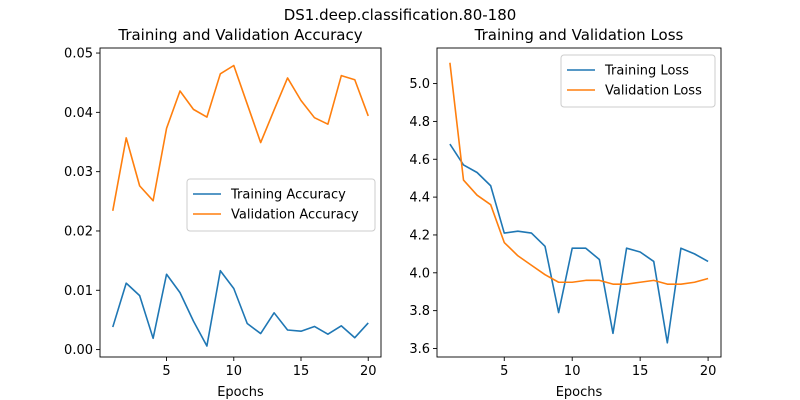 This screenshot has height=400, width=800. Describe the element at coordinates (78, 54) in the screenshot. I see `accuracy-y-tick-label: 0.05` at that location.